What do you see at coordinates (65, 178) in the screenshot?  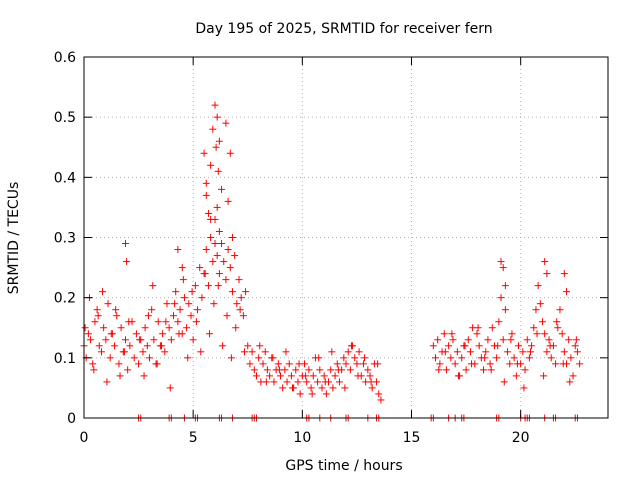 I see `y-tick-label: 0.4` at bounding box center [65, 178].